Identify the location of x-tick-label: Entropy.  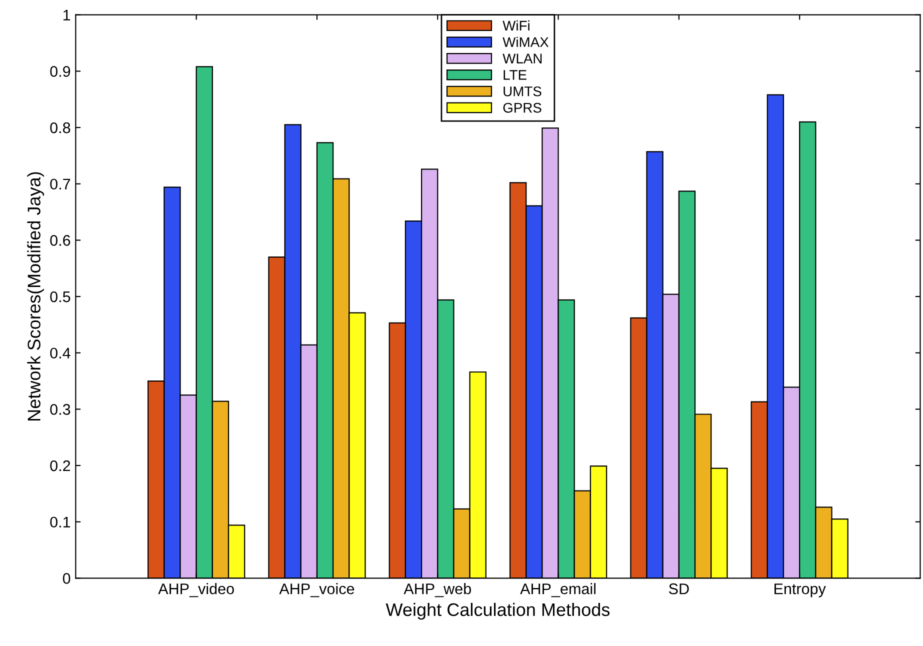
(800, 591).